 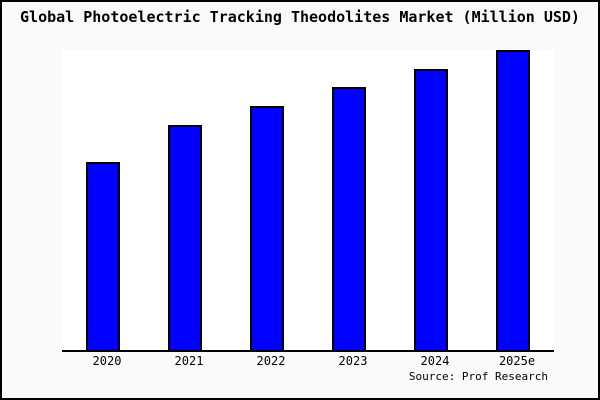 What do you see at coordinates (103, 256) in the screenshot?
I see `bar-2020` at bounding box center [103, 256].